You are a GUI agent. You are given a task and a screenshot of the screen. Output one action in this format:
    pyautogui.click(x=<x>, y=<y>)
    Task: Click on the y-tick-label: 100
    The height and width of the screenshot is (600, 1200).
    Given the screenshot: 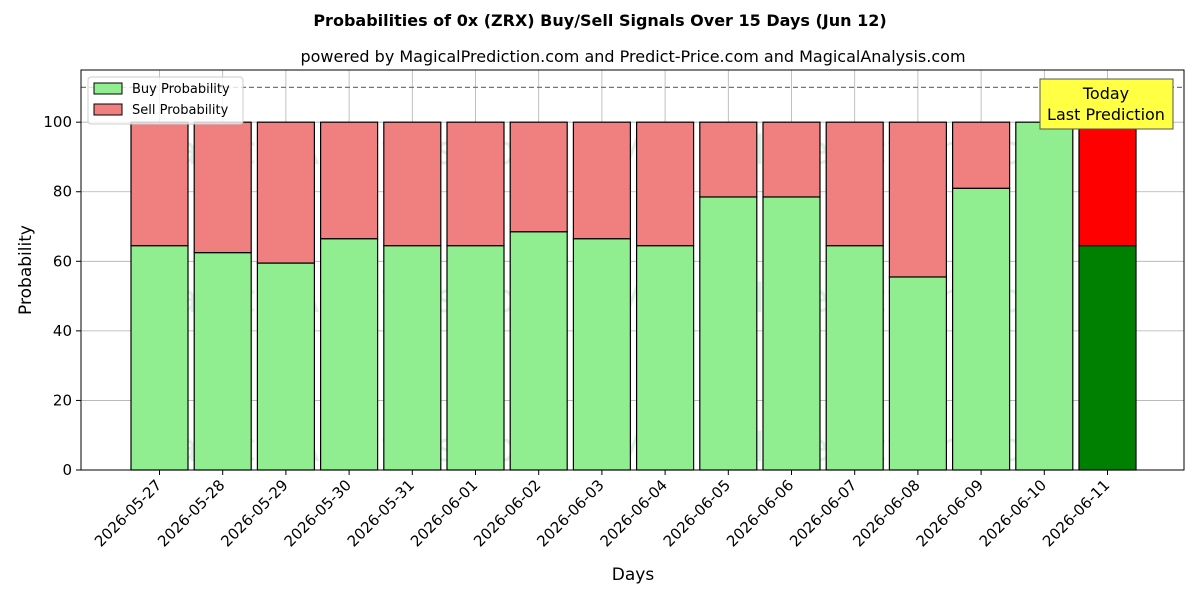 What is the action you would take?
    pyautogui.click(x=57, y=122)
    